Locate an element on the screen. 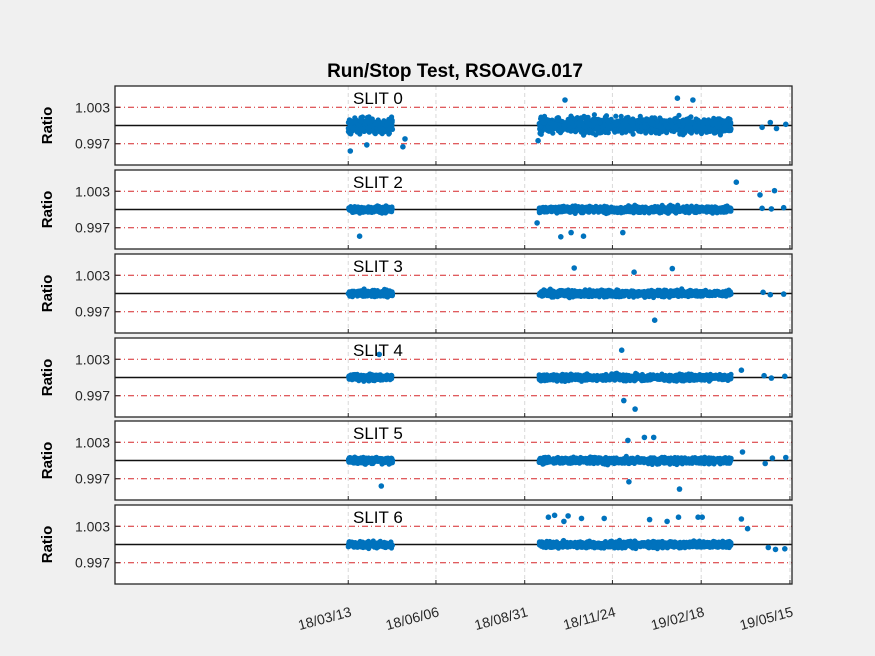  panel-label: SLIT 0 is located at coordinates (378, 98).